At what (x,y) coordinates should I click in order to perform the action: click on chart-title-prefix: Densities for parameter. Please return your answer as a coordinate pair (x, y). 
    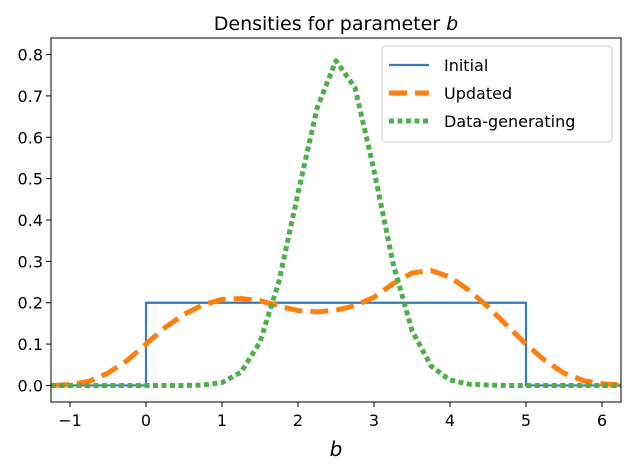
    Looking at the image, I should click on (330, 24).